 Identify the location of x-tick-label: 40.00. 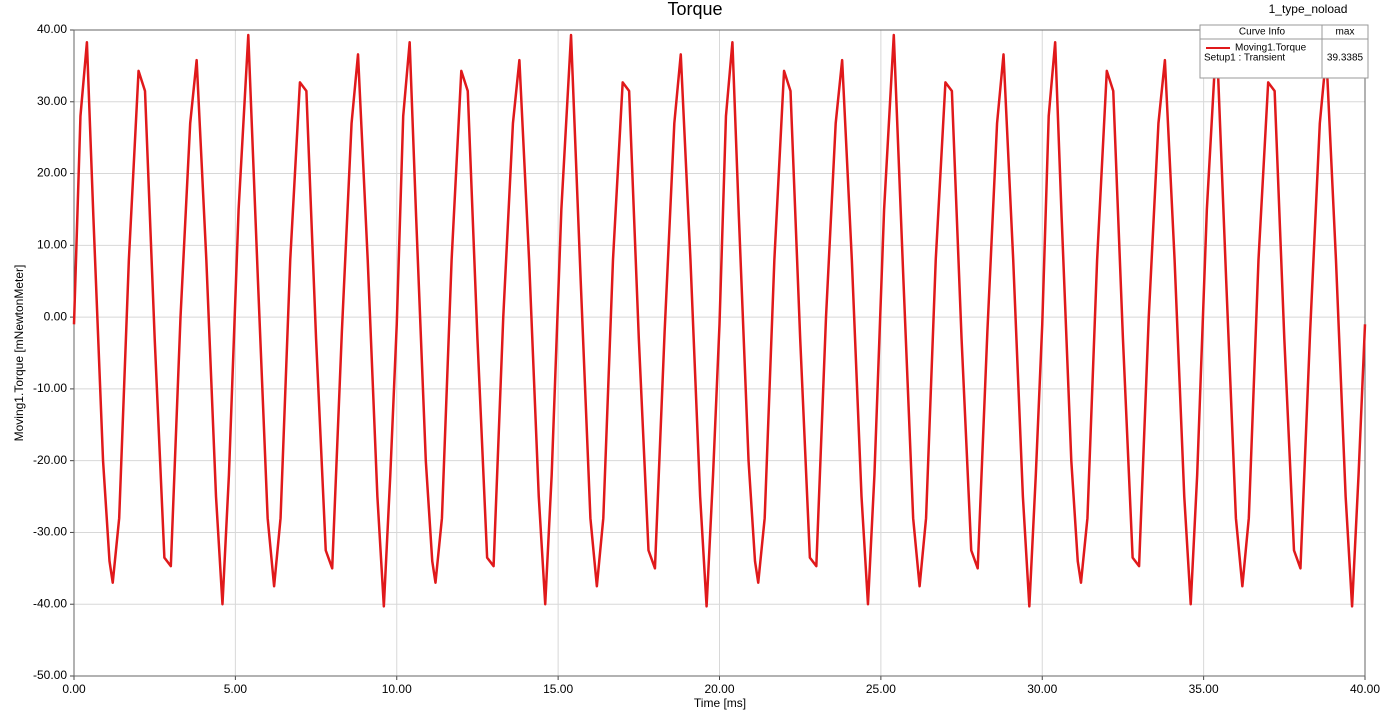
(1365, 689).